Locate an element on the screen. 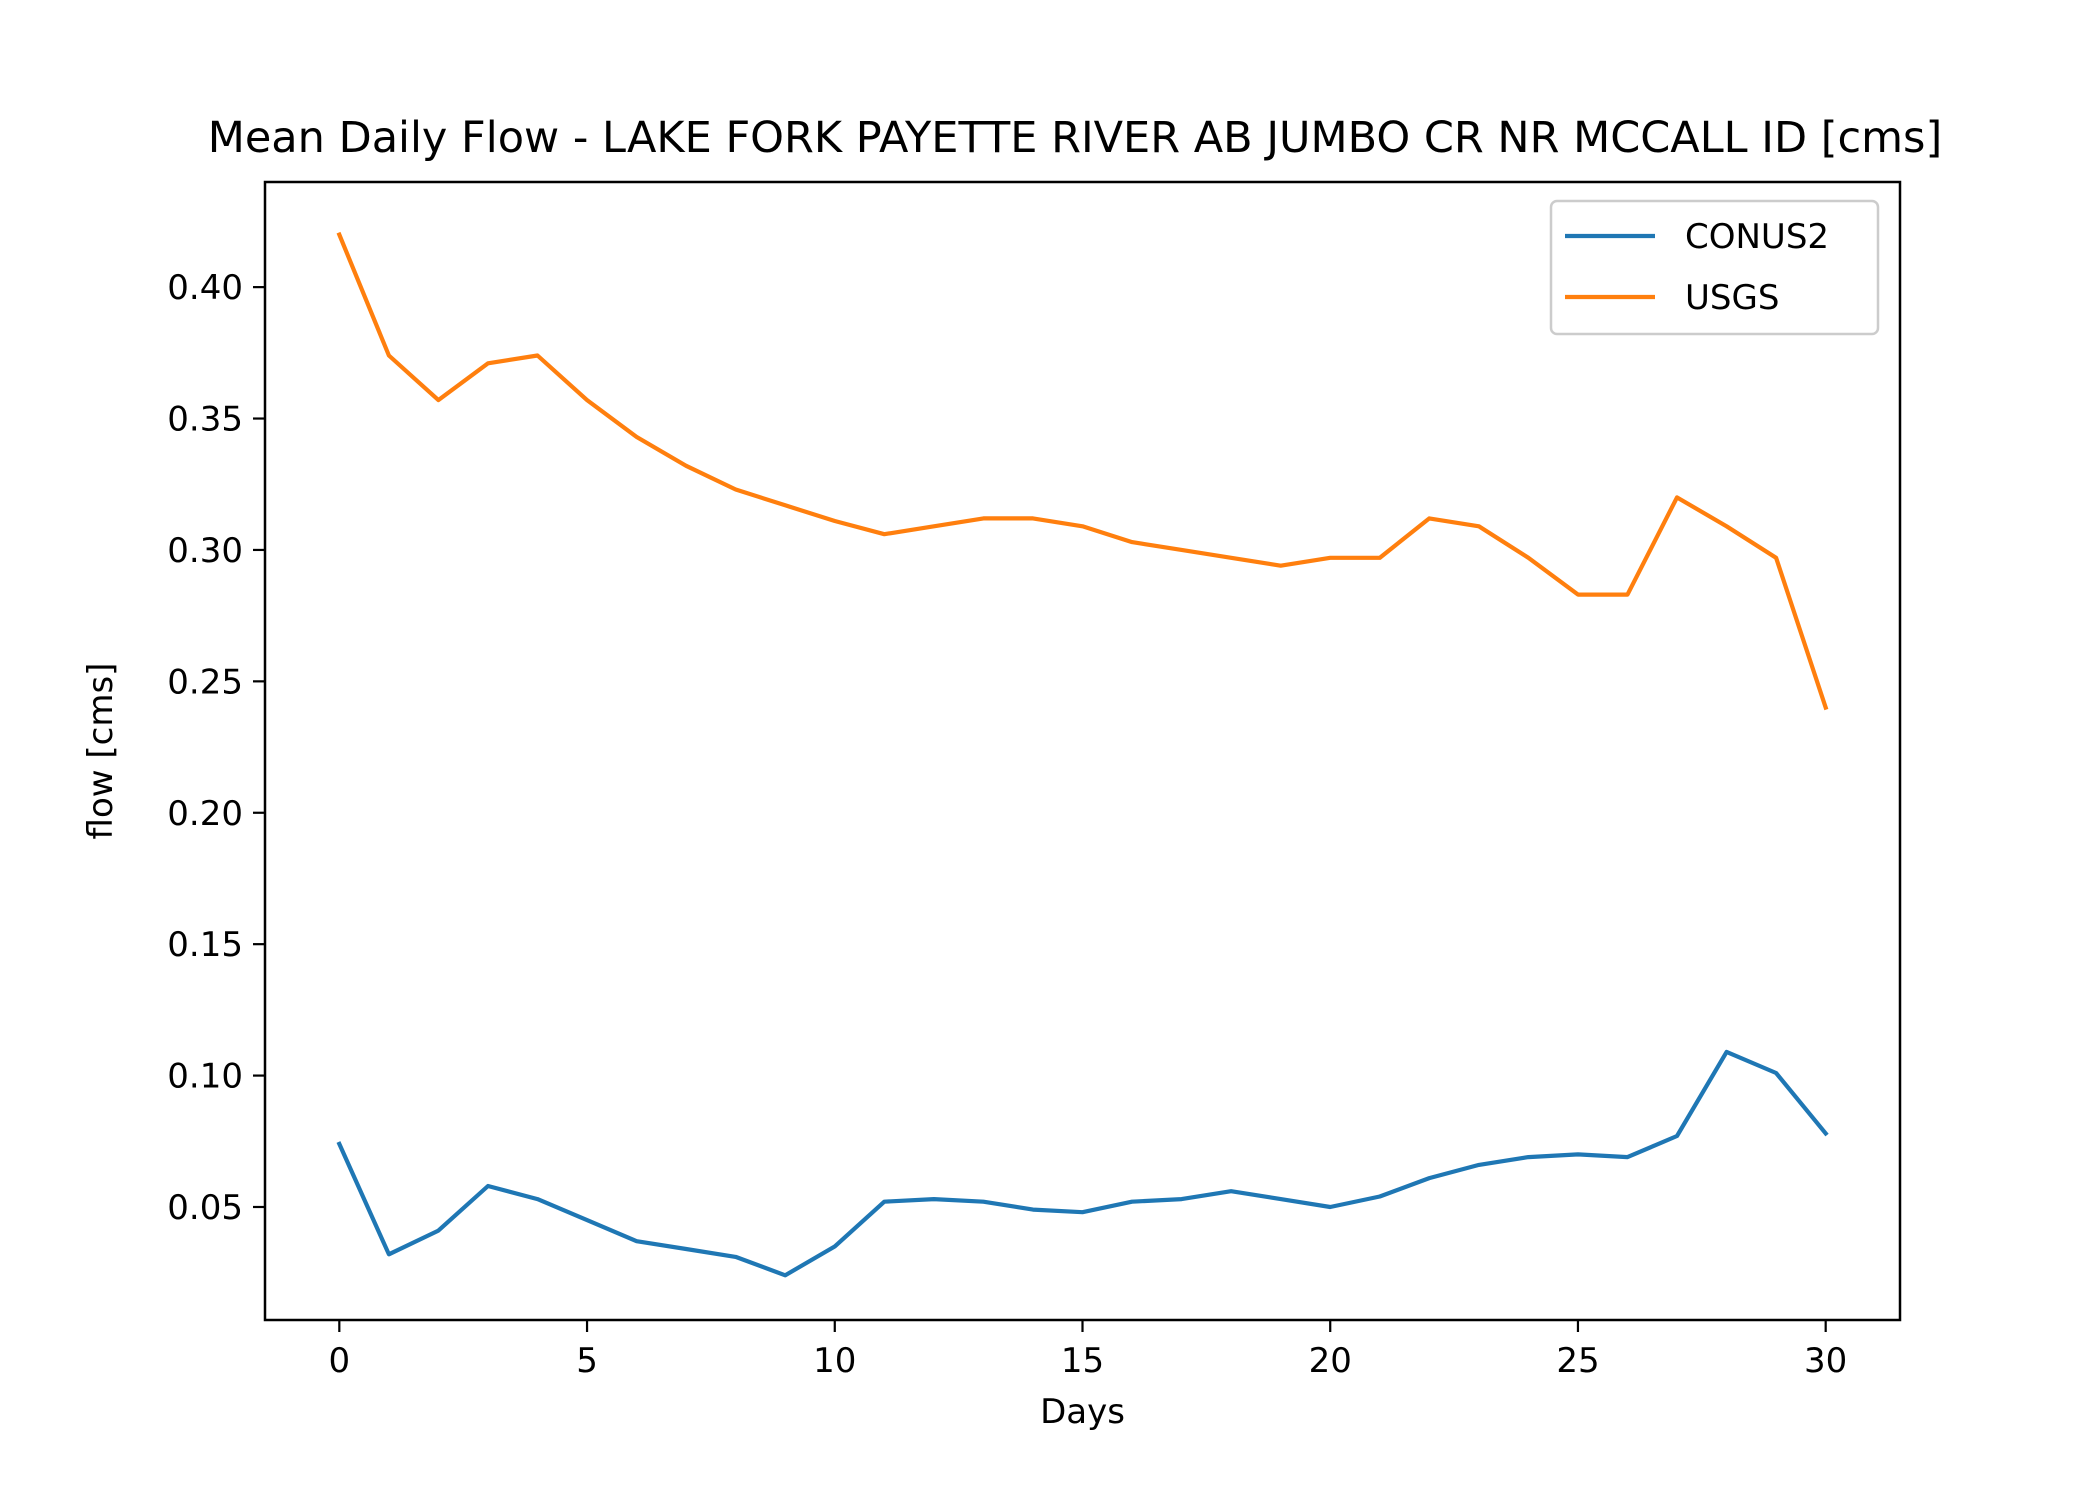 The width and height of the screenshot is (2100, 1500). x-tick-label: 15 is located at coordinates (1082, 1361).